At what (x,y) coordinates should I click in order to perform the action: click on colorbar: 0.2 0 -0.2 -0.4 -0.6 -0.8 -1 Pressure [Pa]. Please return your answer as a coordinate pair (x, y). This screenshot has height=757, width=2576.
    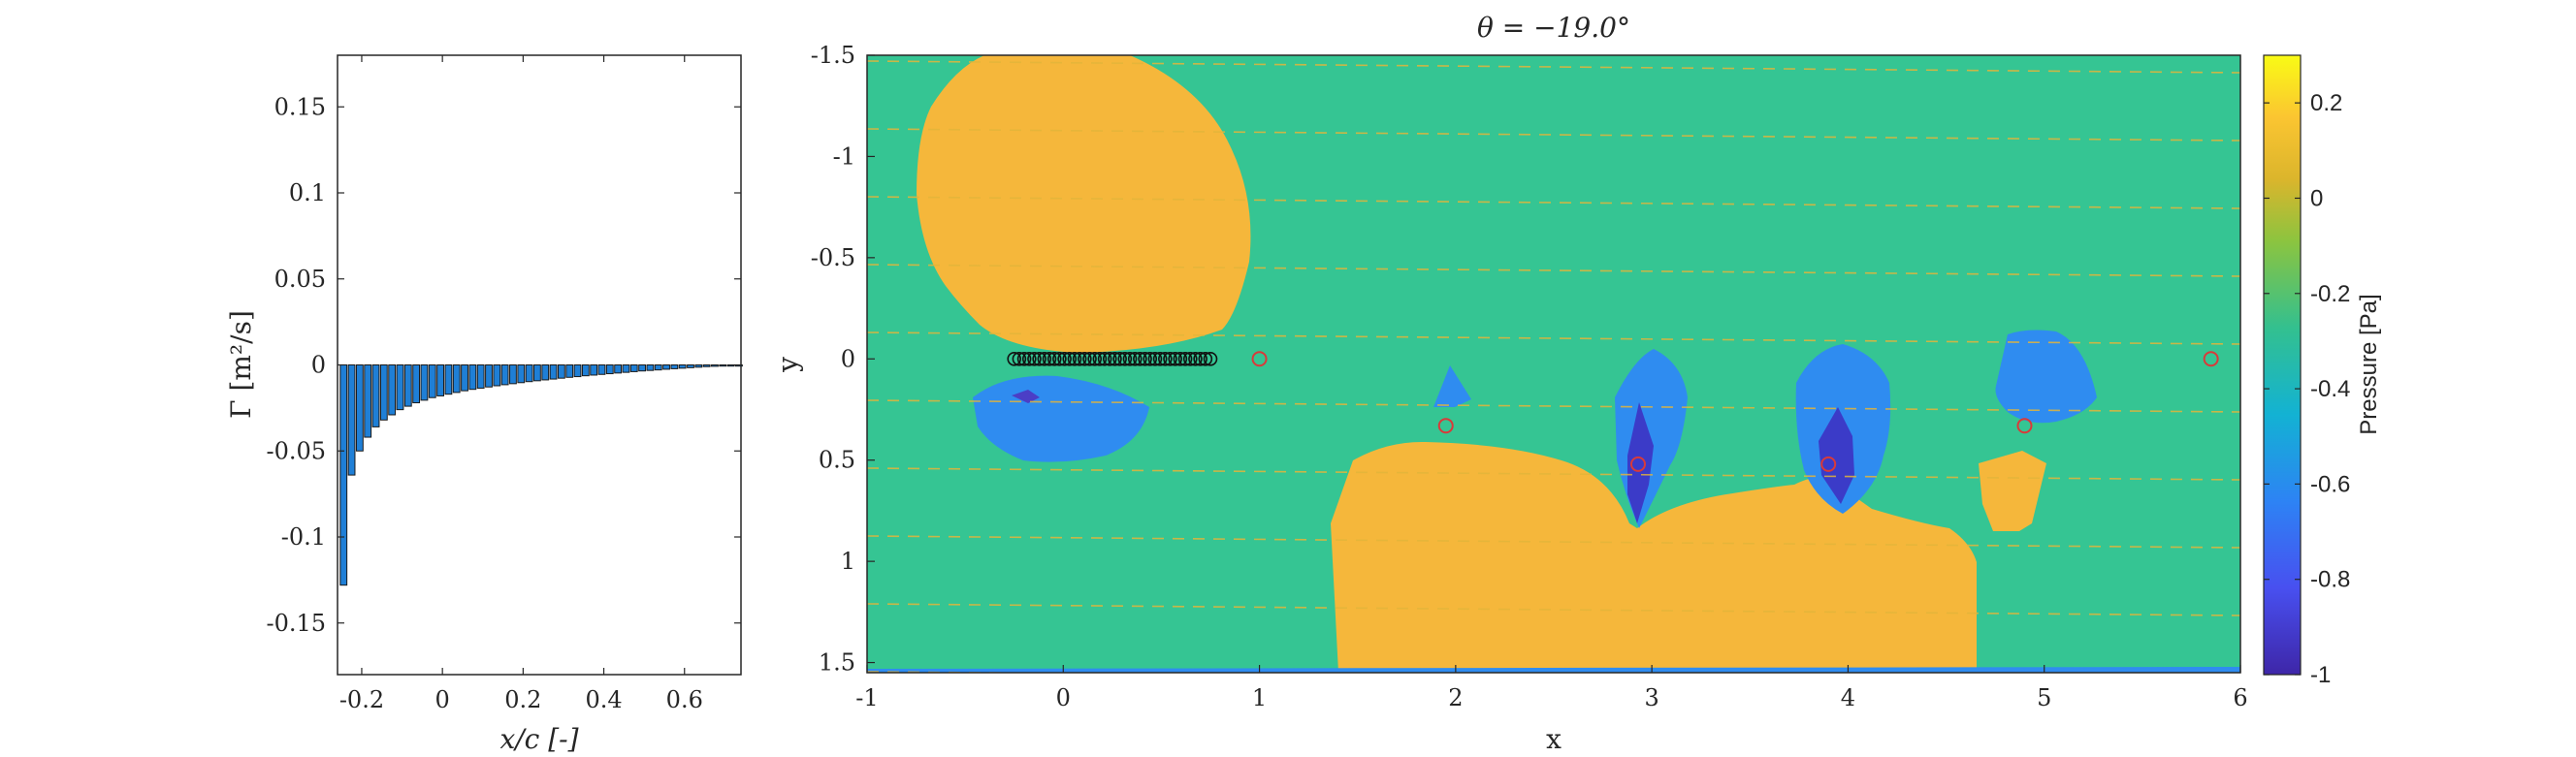
    Looking at the image, I should click on (2322, 371).